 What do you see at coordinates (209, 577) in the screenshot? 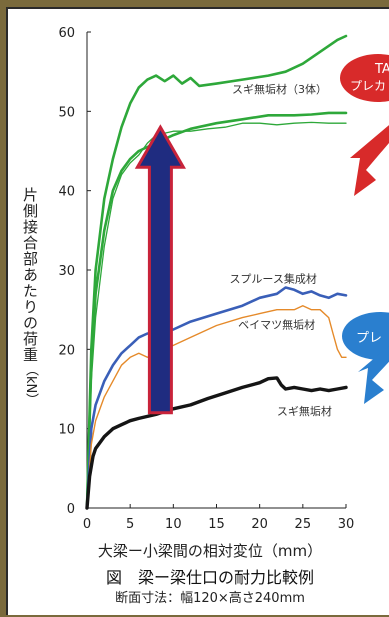
I see `figure-caption: 図 梁ー梁仕口の耐力比較例` at bounding box center [209, 577].